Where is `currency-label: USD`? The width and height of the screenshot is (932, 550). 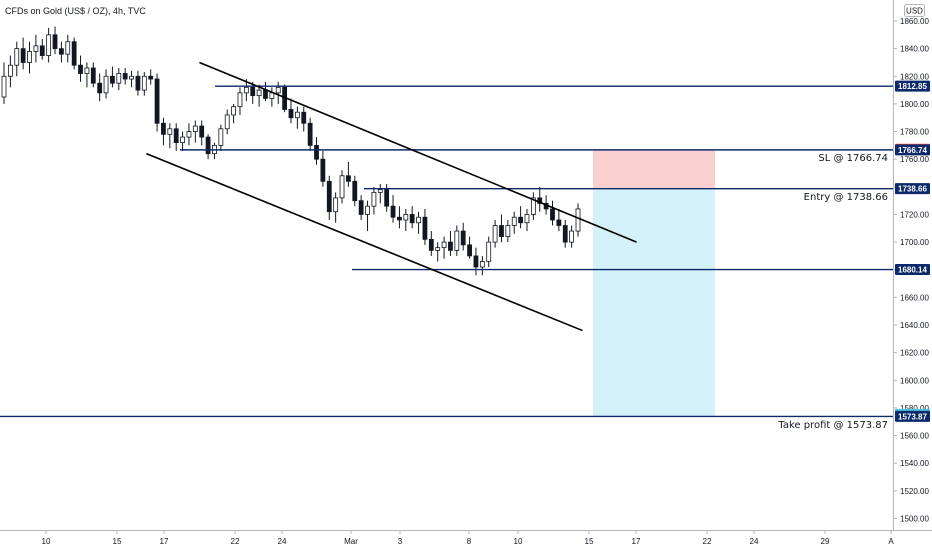
currency-label: USD is located at coordinates (914, 11).